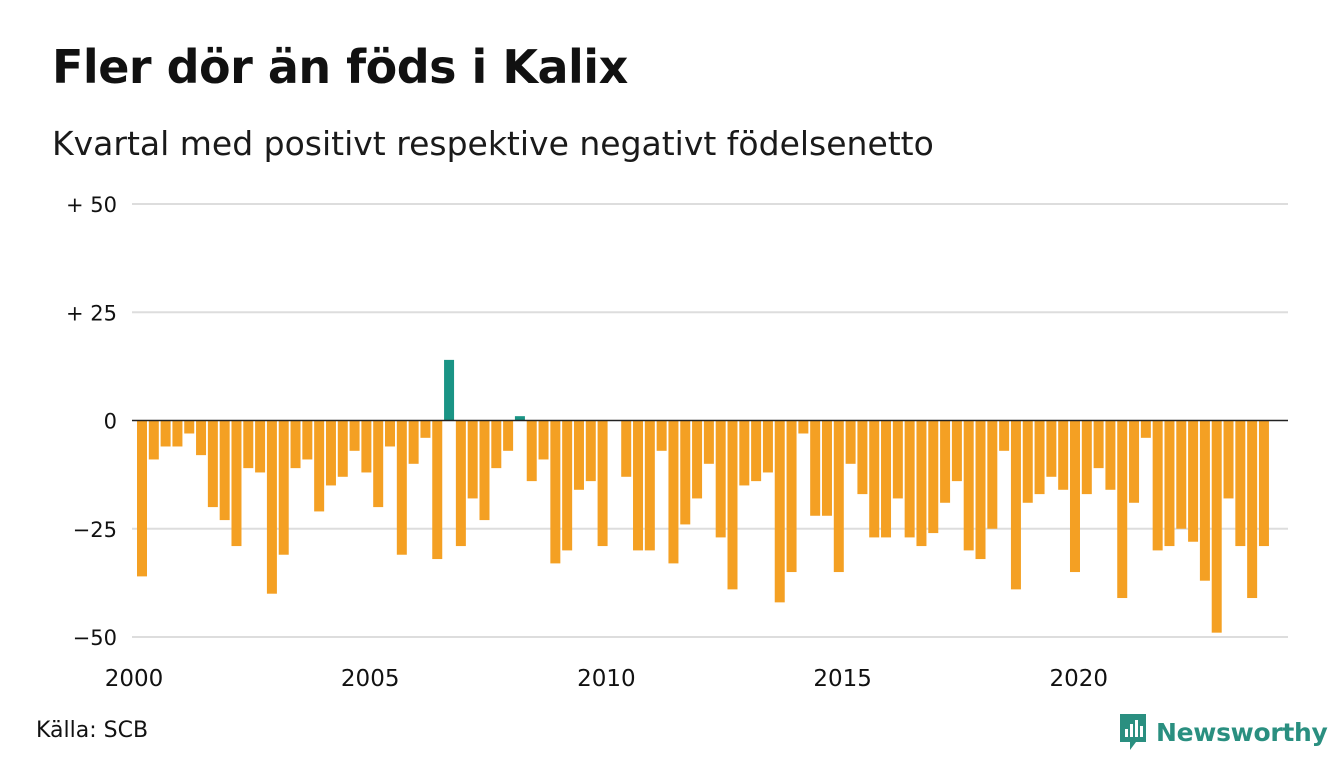  I want to click on x-axis-ticks: 2000 2005 2010 2015 2020, so click(606, 679).